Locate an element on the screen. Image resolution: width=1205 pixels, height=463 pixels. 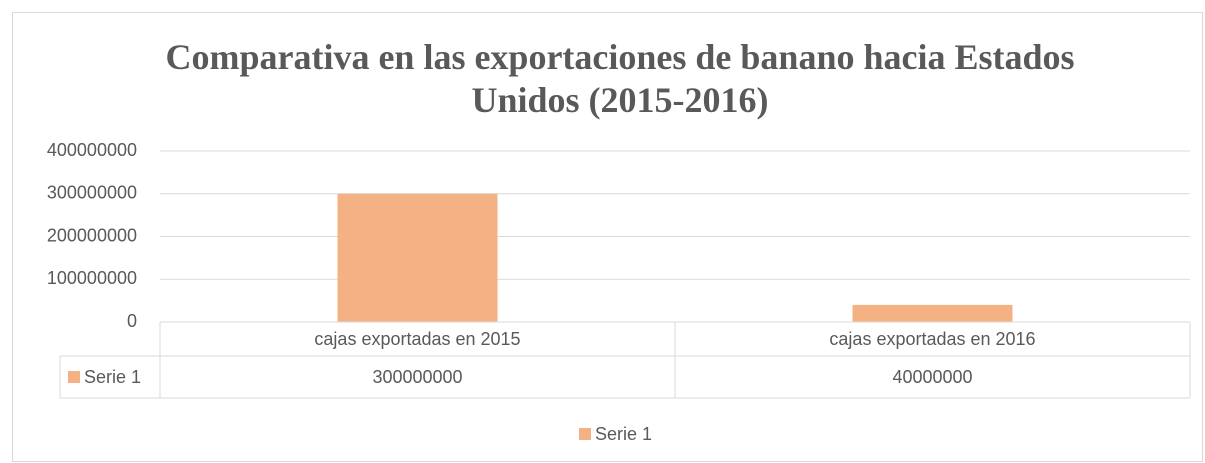
y-tick-label: 200000000 is located at coordinates (92, 235).